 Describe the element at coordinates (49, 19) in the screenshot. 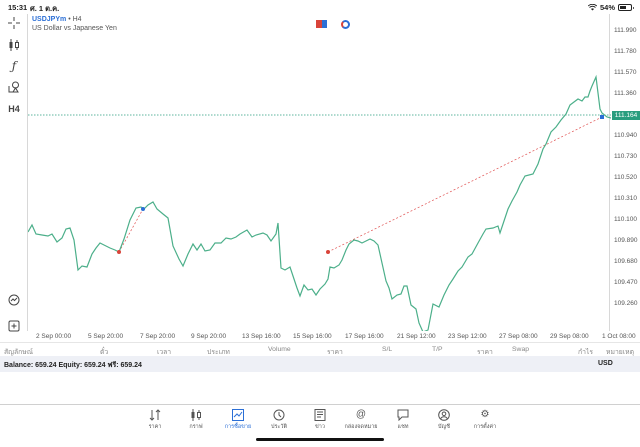

I see `symbol-name: USDJPYm` at that location.